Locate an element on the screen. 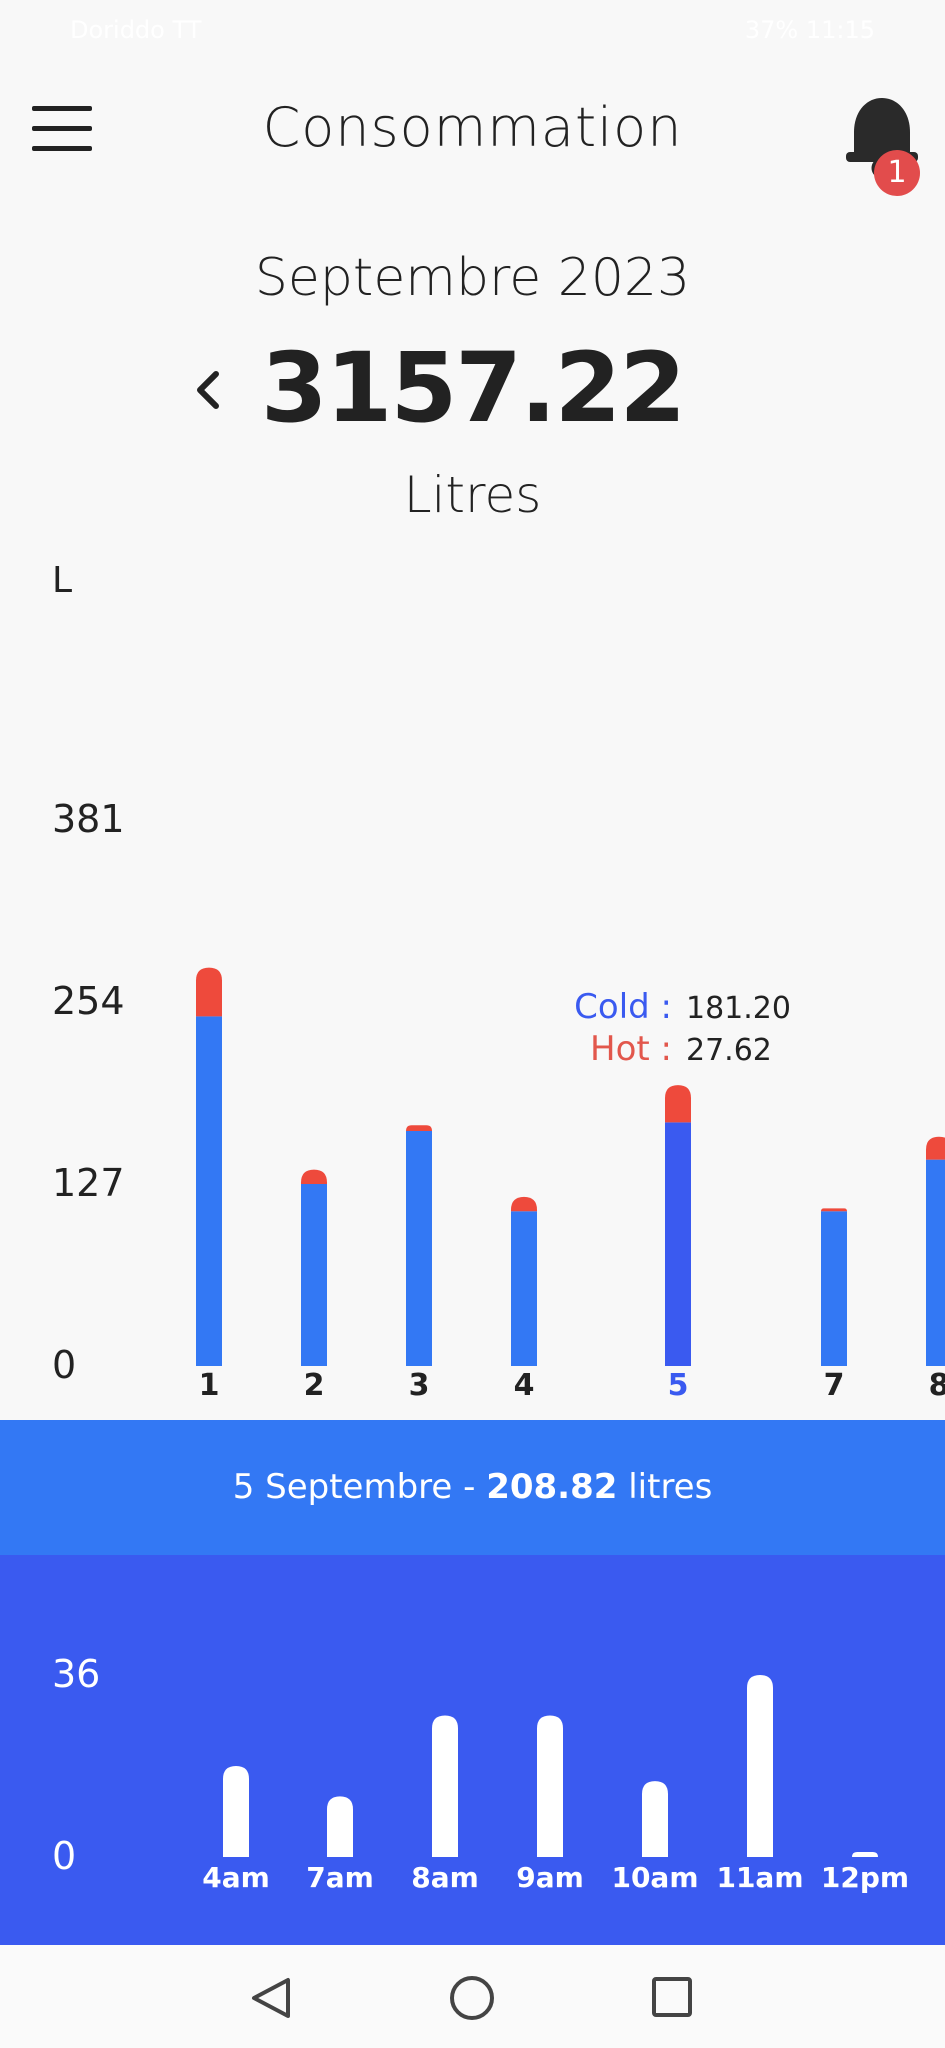 This screenshot has width=945, height=2048. x-tick-label: 5 is located at coordinates (678, 1385).